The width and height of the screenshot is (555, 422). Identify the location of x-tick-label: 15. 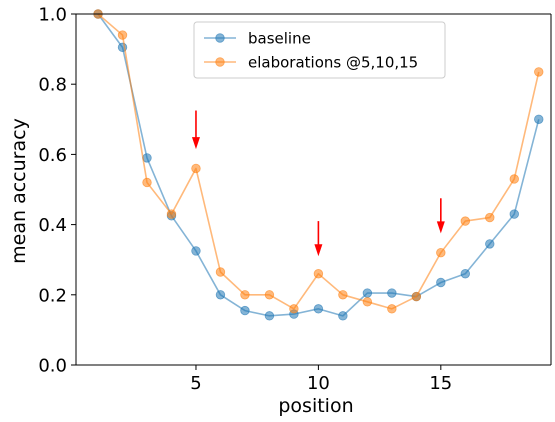
(440, 383).